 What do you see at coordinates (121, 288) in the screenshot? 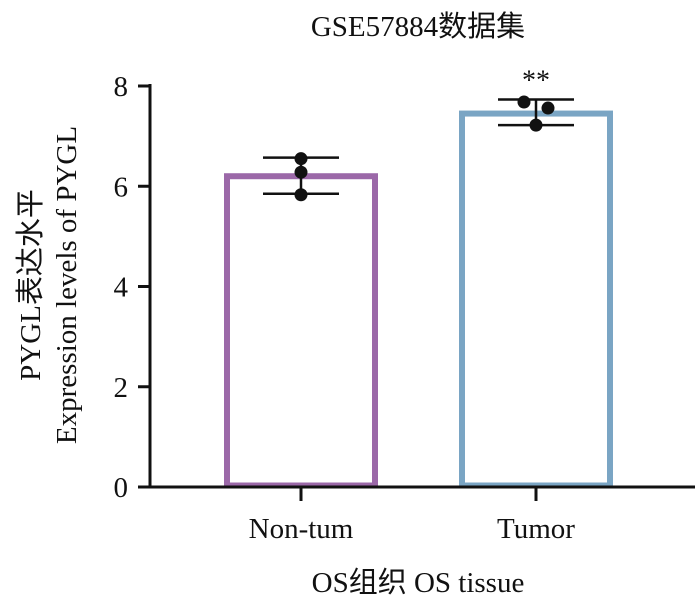
I see `y-tick-label: 4` at bounding box center [121, 288].